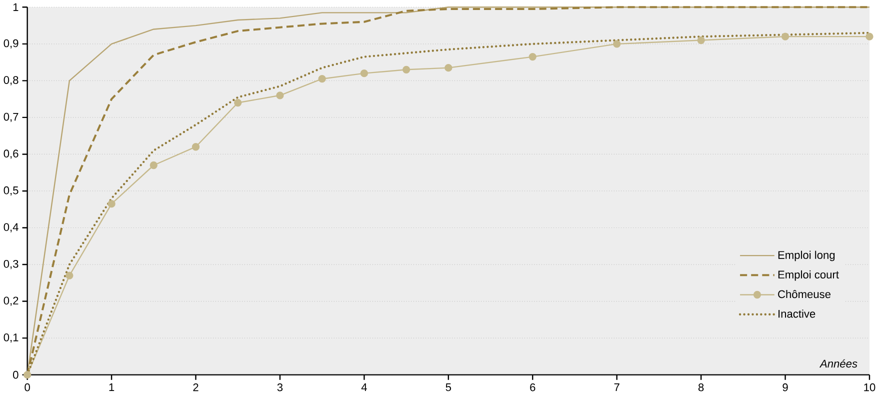 This screenshot has height=395, width=879. I want to click on y-tick-label: 0, so click(15, 375).